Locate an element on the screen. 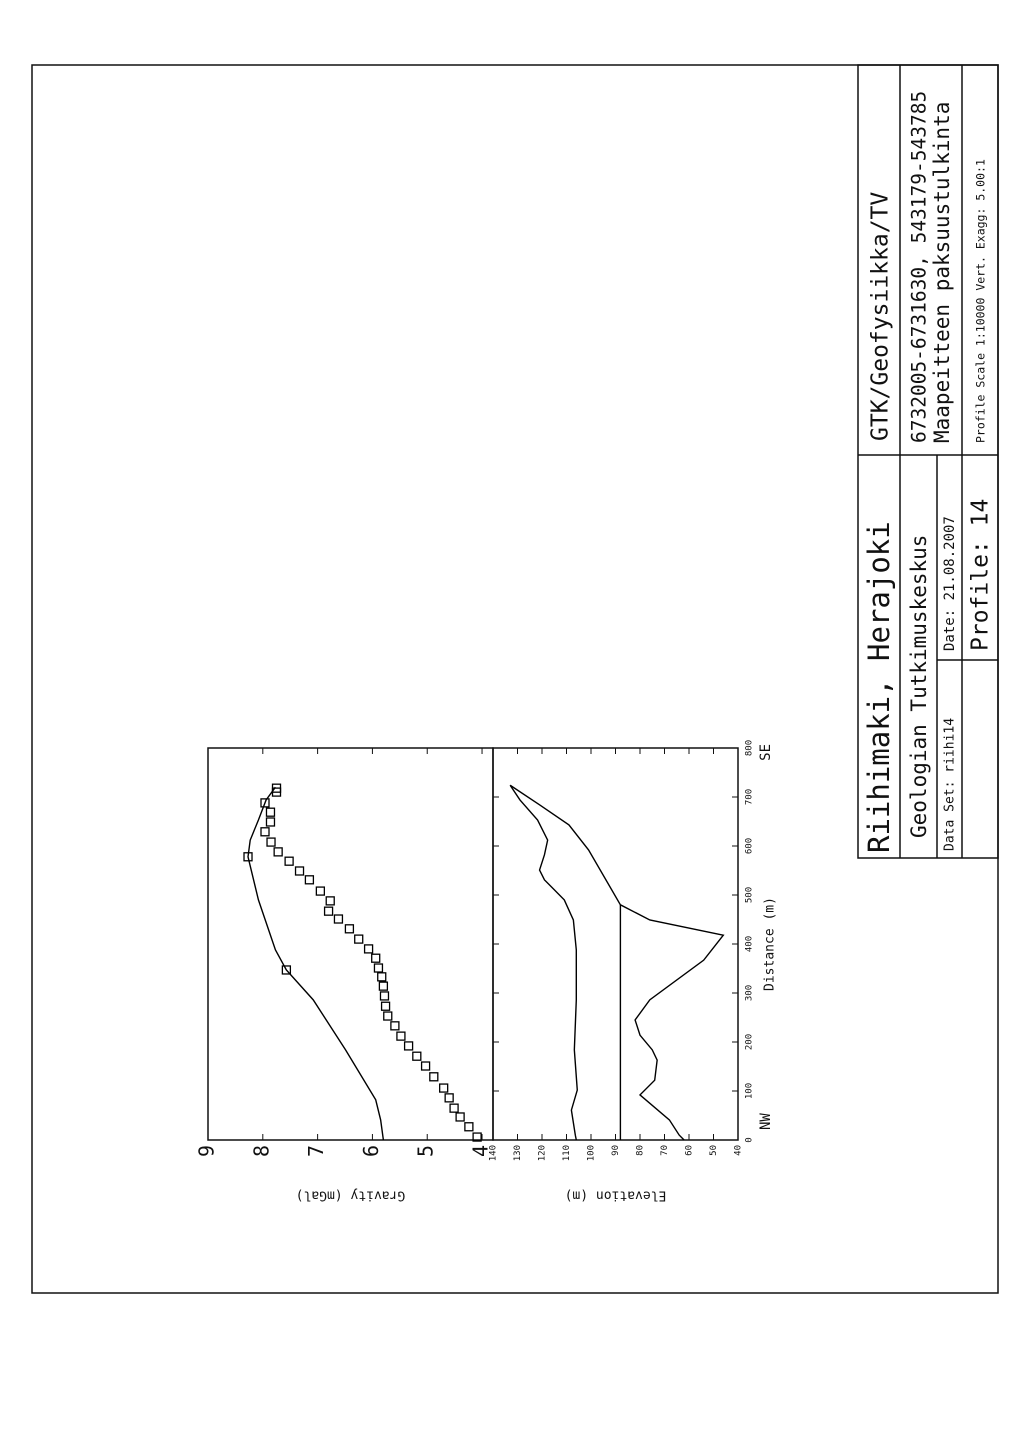  x-tick-label: 100 is located at coordinates (750, 1091).